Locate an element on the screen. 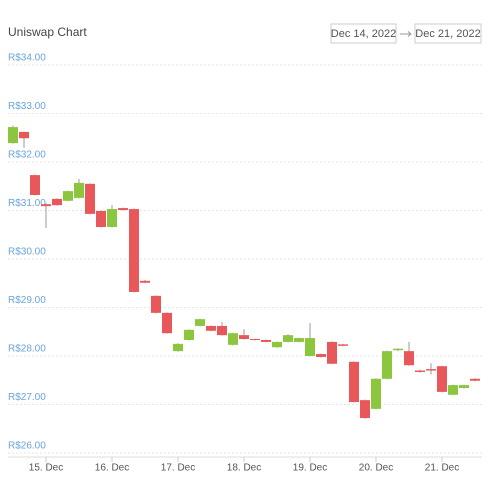 This screenshot has width=490, height=495. y-tick-label: R$32.00 is located at coordinates (27, 155).